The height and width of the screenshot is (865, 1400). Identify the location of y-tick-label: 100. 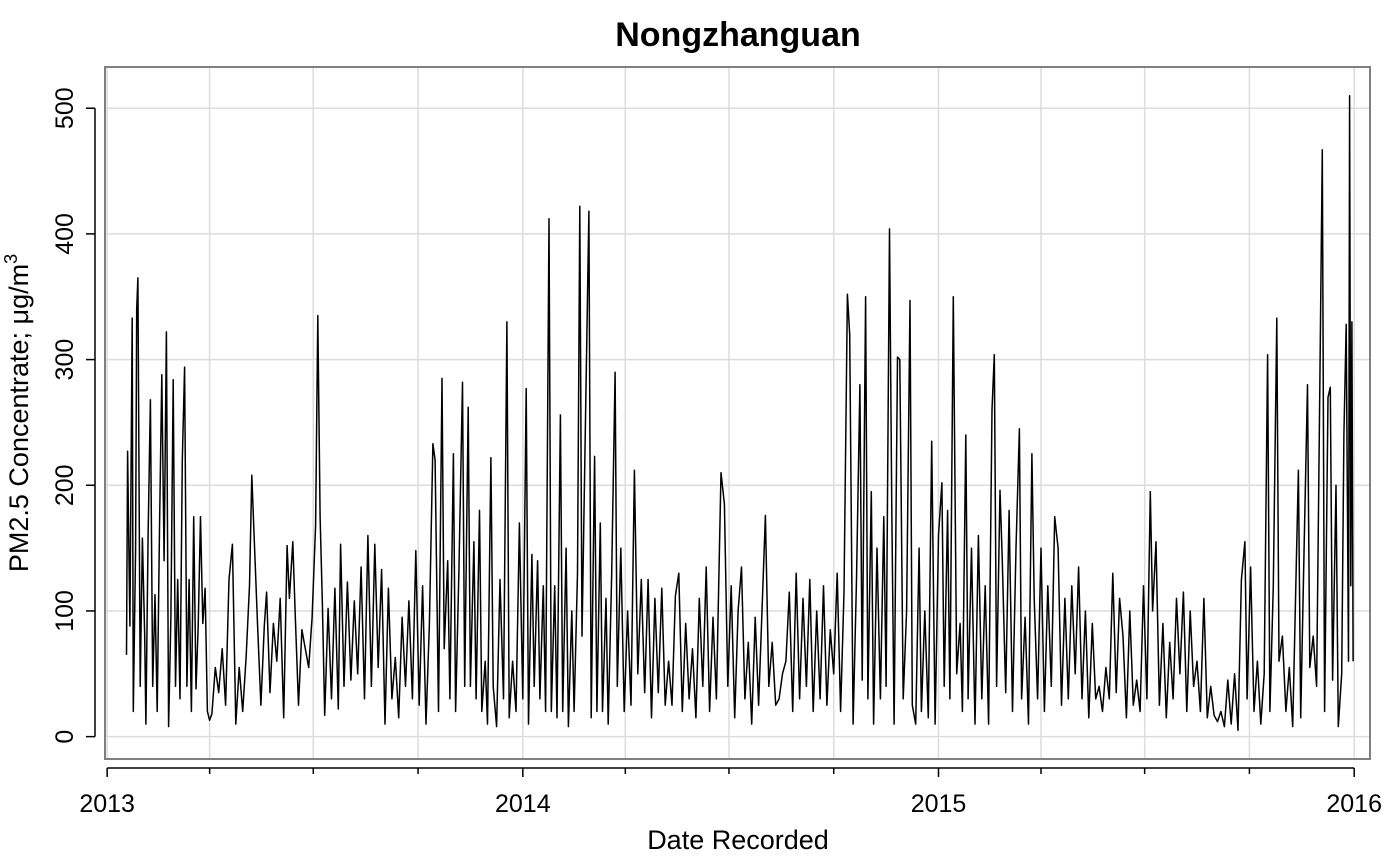
(65, 611).